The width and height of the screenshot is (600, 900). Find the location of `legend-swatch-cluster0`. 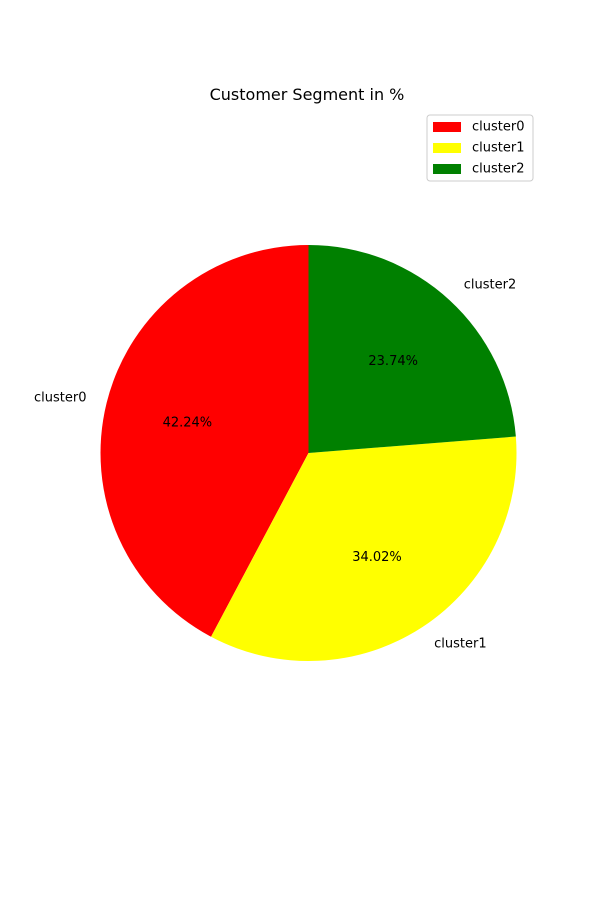

legend-swatch-cluster0 is located at coordinates (447, 127).